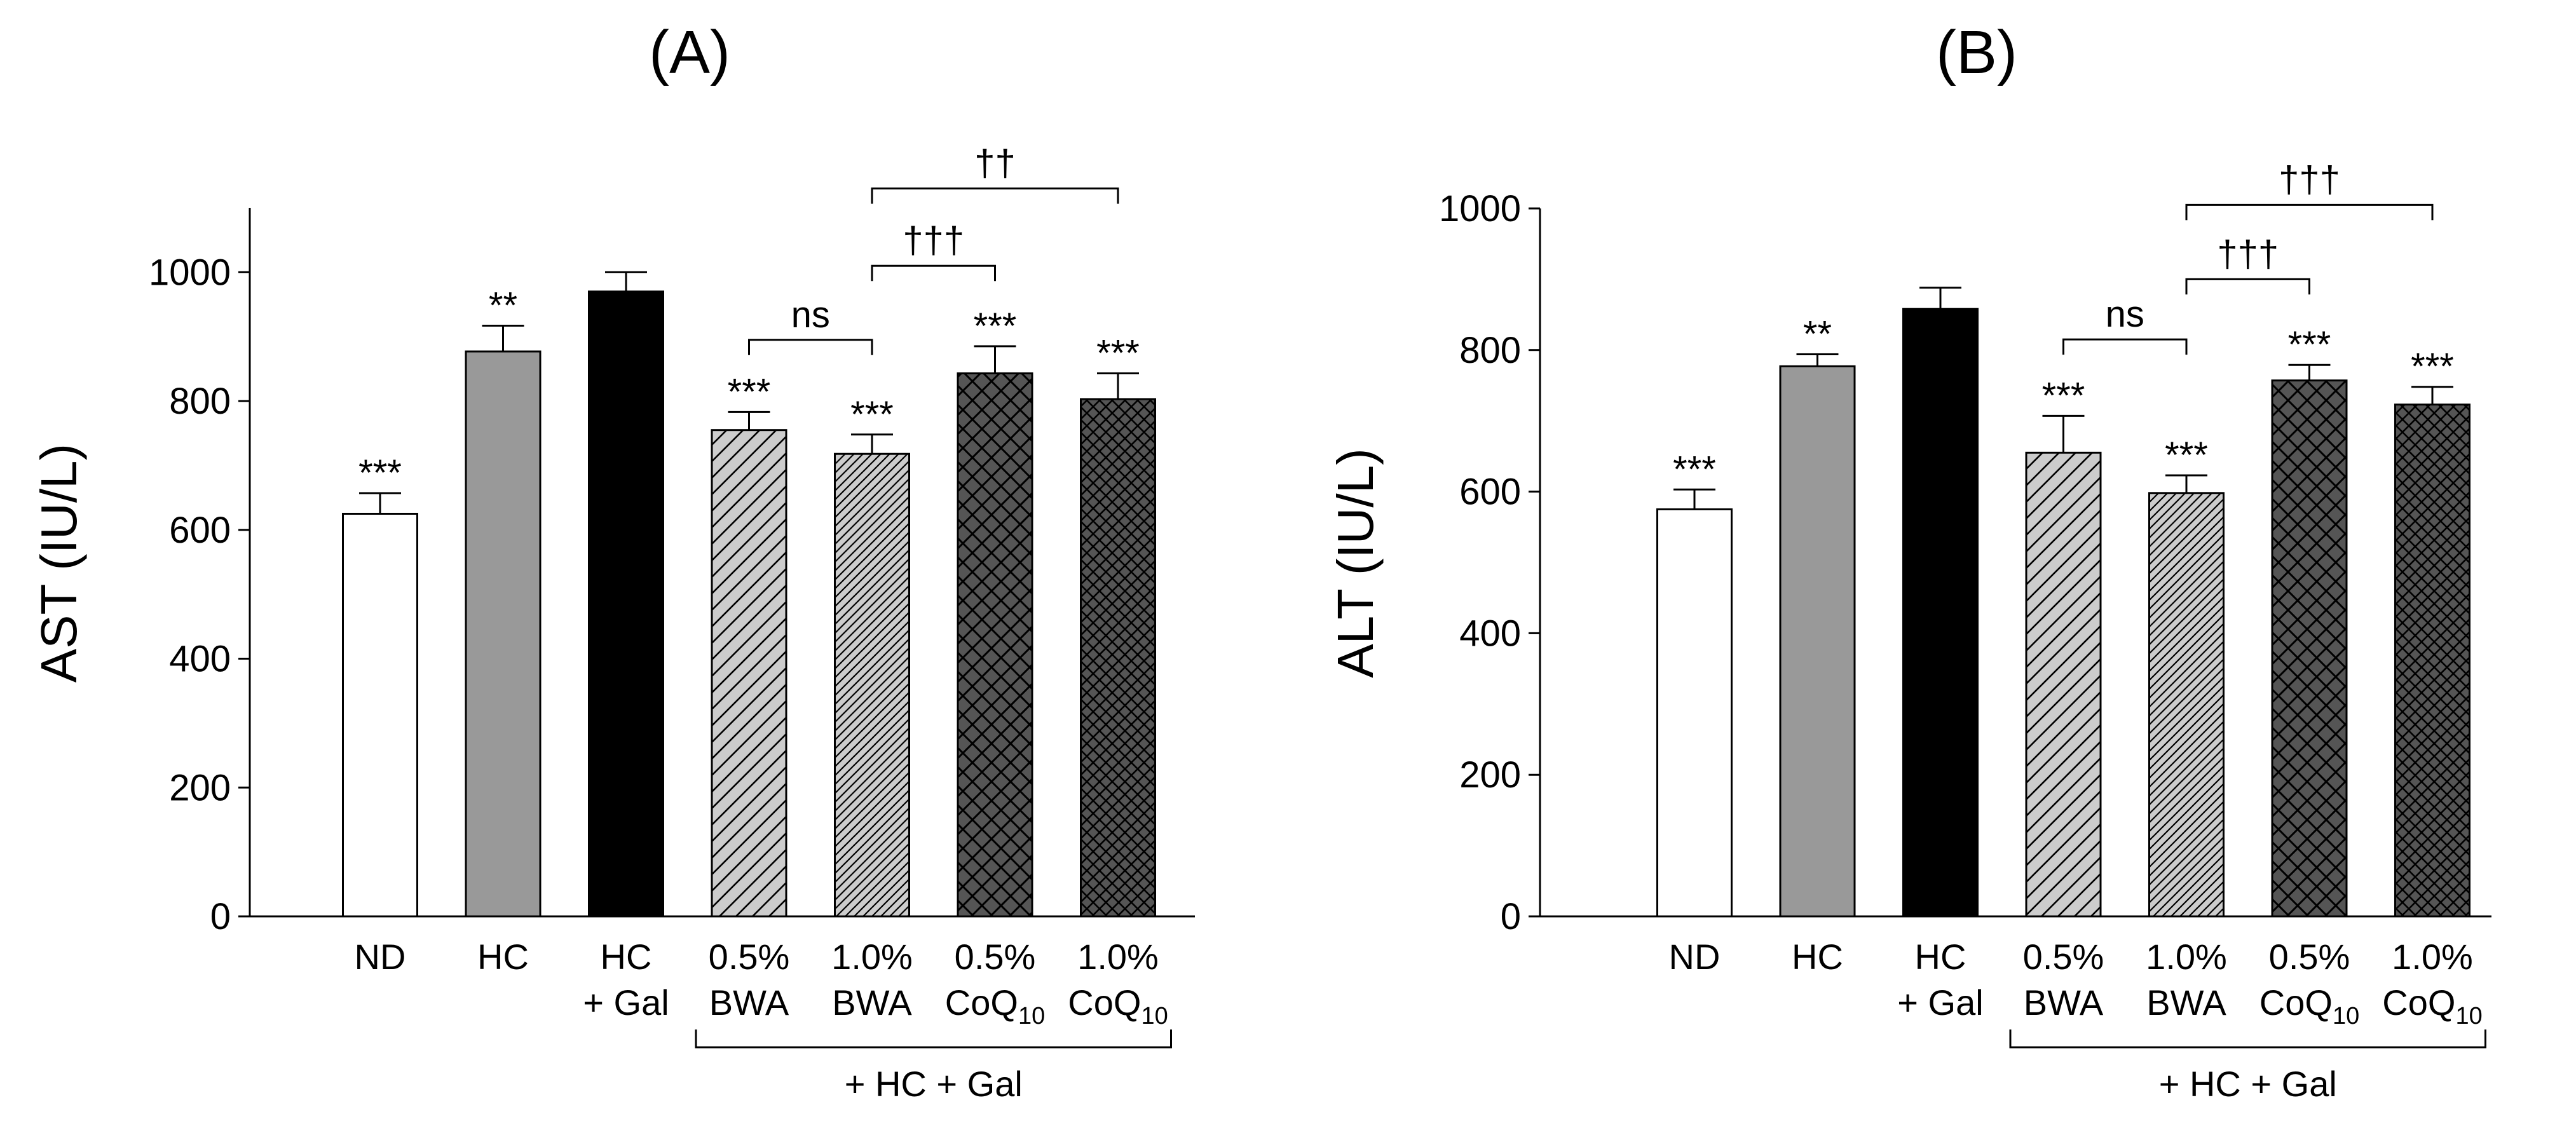  Describe the element at coordinates (1976, 52) in the screenshot. I see `panel-label: (B)` at that location.